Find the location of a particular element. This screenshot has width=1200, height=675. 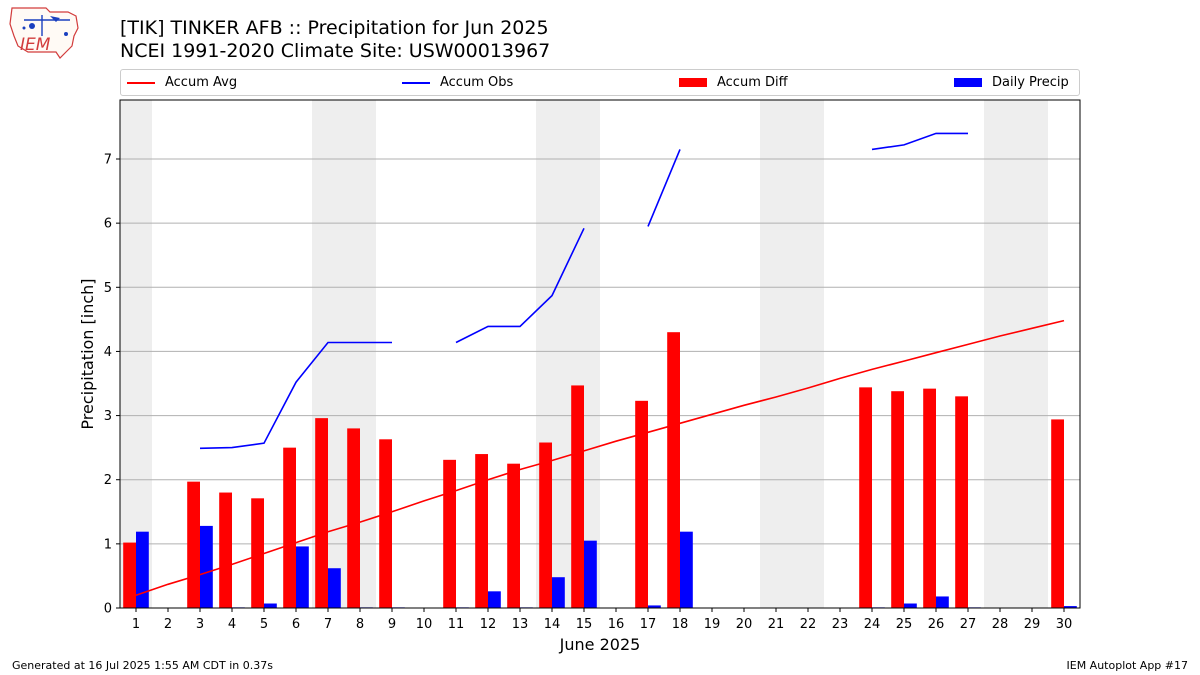

x-tick-label-6: 6 is located at coordinates (296, 624).